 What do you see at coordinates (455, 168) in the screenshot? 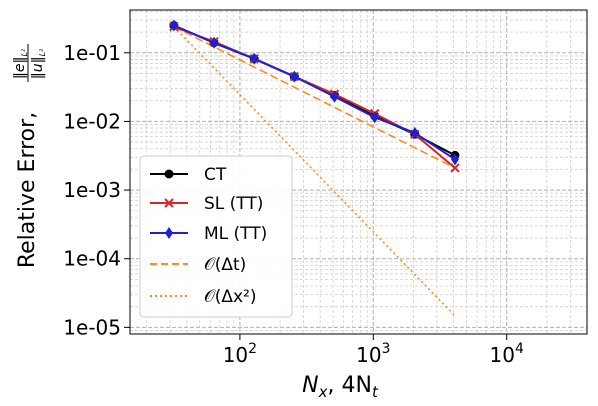
I see `point-sl` at bounding box center [455, 168].